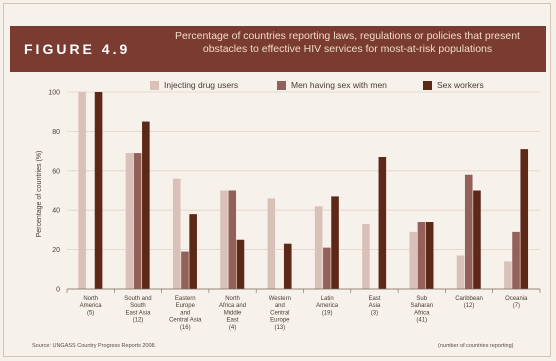 The width and height of the screenshot is (556, 361). I want to click on x-tick-label-7: Sub Saharan Africa (41), so click(421, 310).